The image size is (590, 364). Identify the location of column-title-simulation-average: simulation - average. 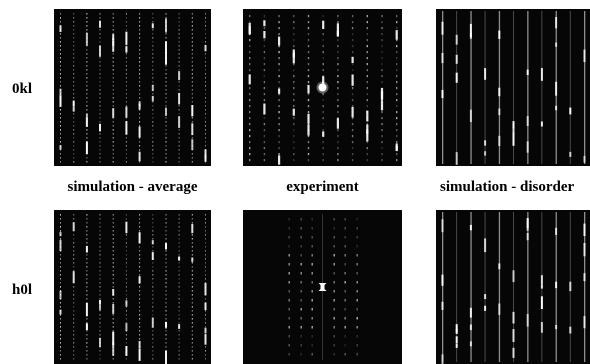
(132, 187).